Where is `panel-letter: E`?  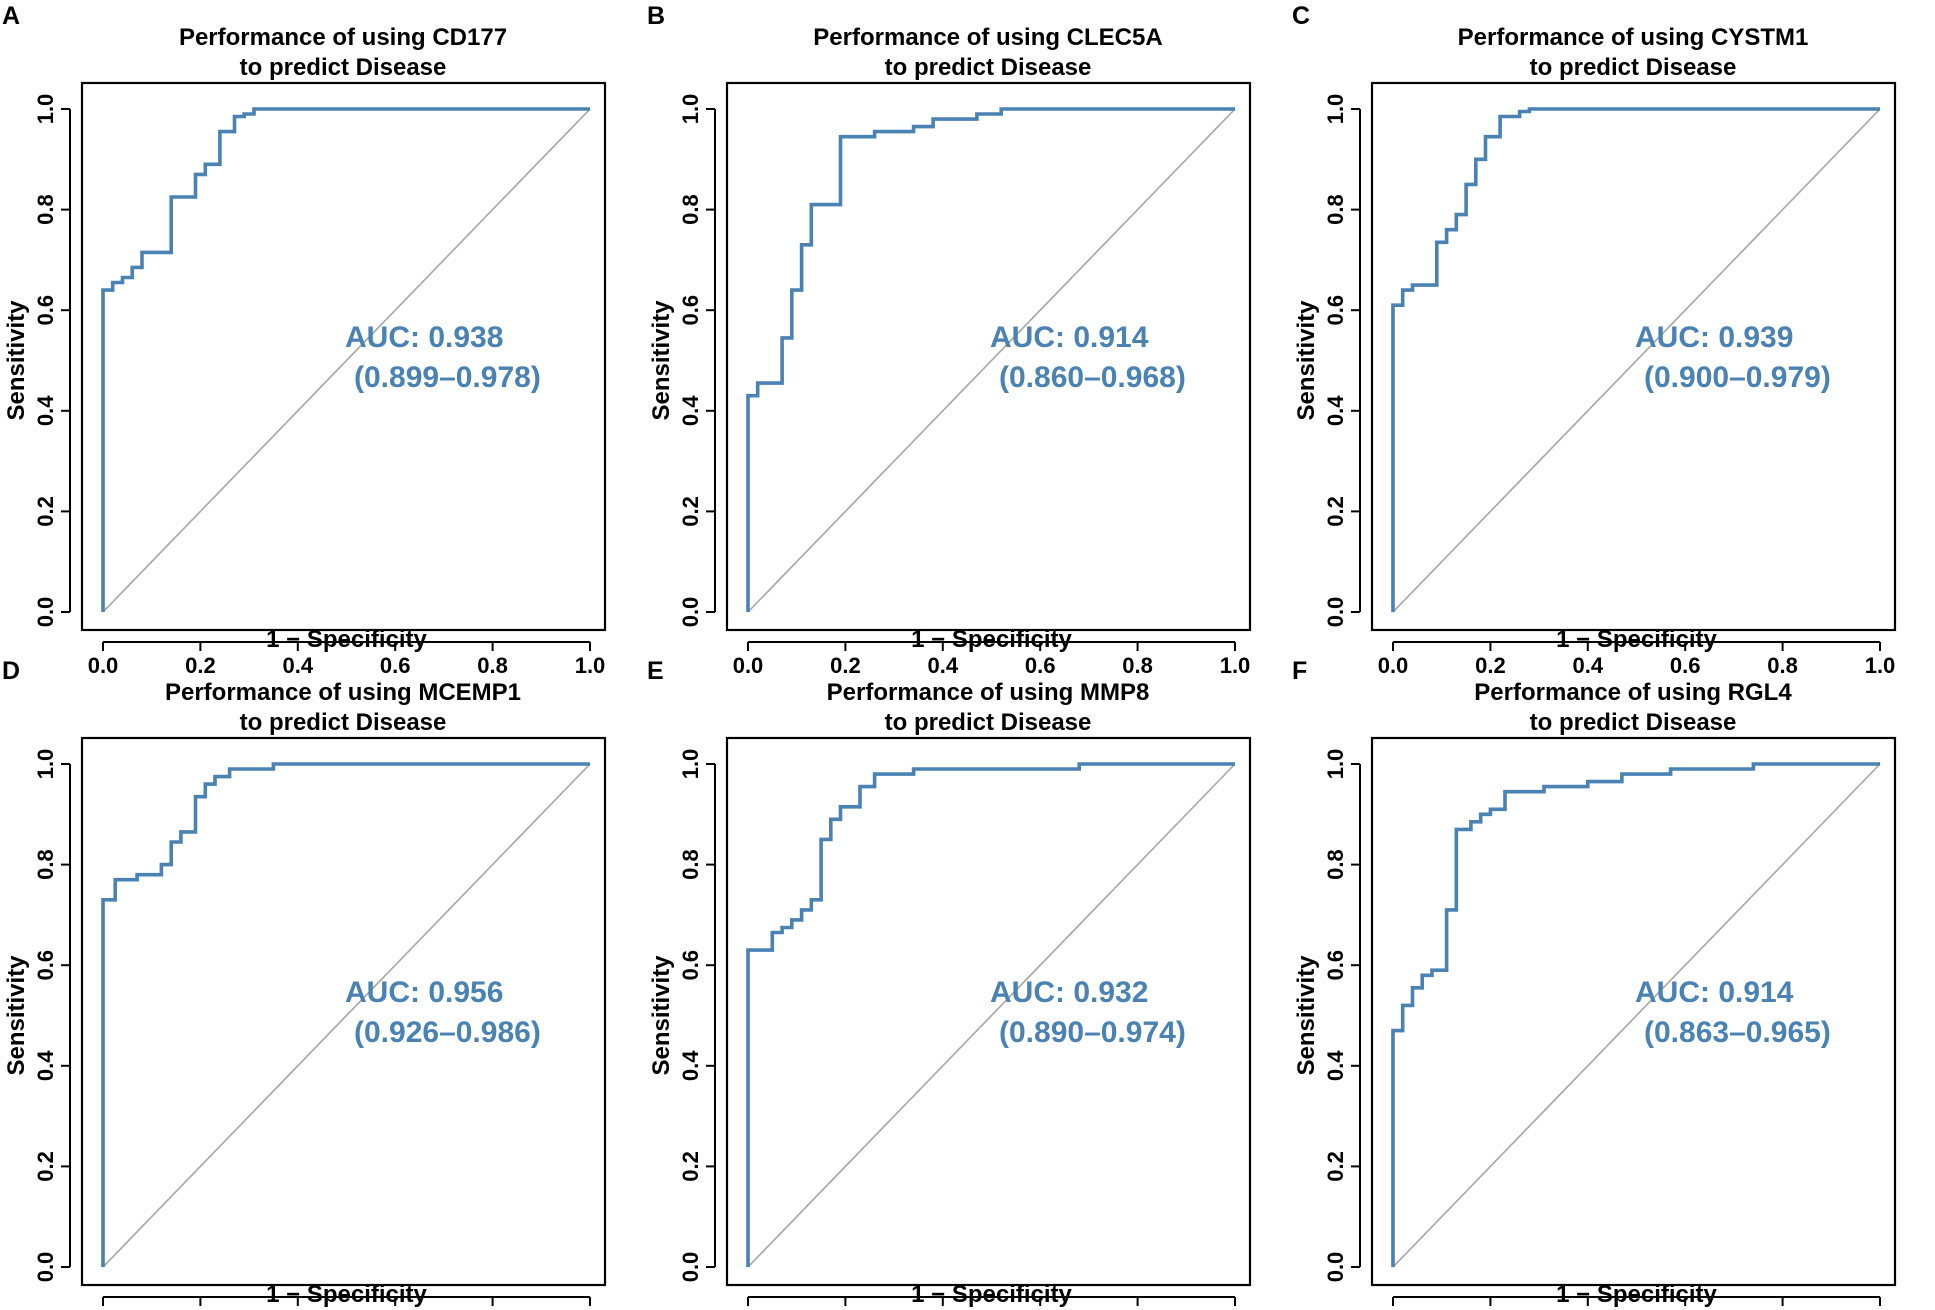 panel-letter: E is located at coordinates (655, 671).